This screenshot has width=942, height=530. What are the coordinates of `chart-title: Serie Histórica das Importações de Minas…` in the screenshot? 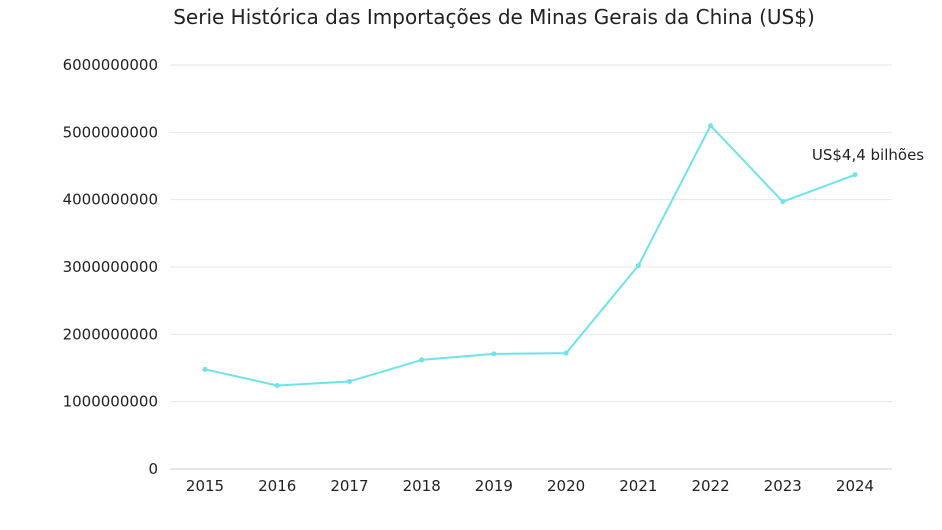 It's located at (494, 17).